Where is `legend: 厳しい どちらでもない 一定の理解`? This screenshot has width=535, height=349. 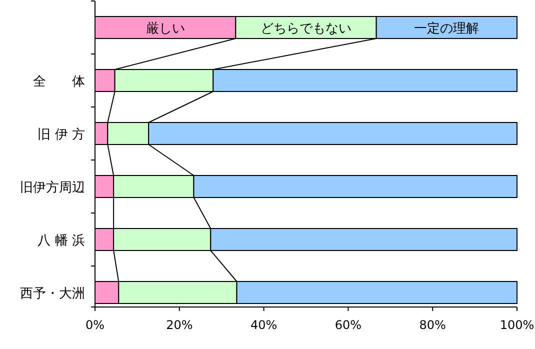
legend: 厳しい どちらでもない 一定の理解 is located at coordinates (306, 27).